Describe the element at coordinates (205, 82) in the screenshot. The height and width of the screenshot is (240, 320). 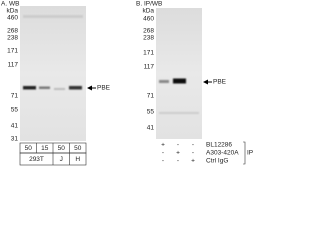
I see `arrow-b` at that location.